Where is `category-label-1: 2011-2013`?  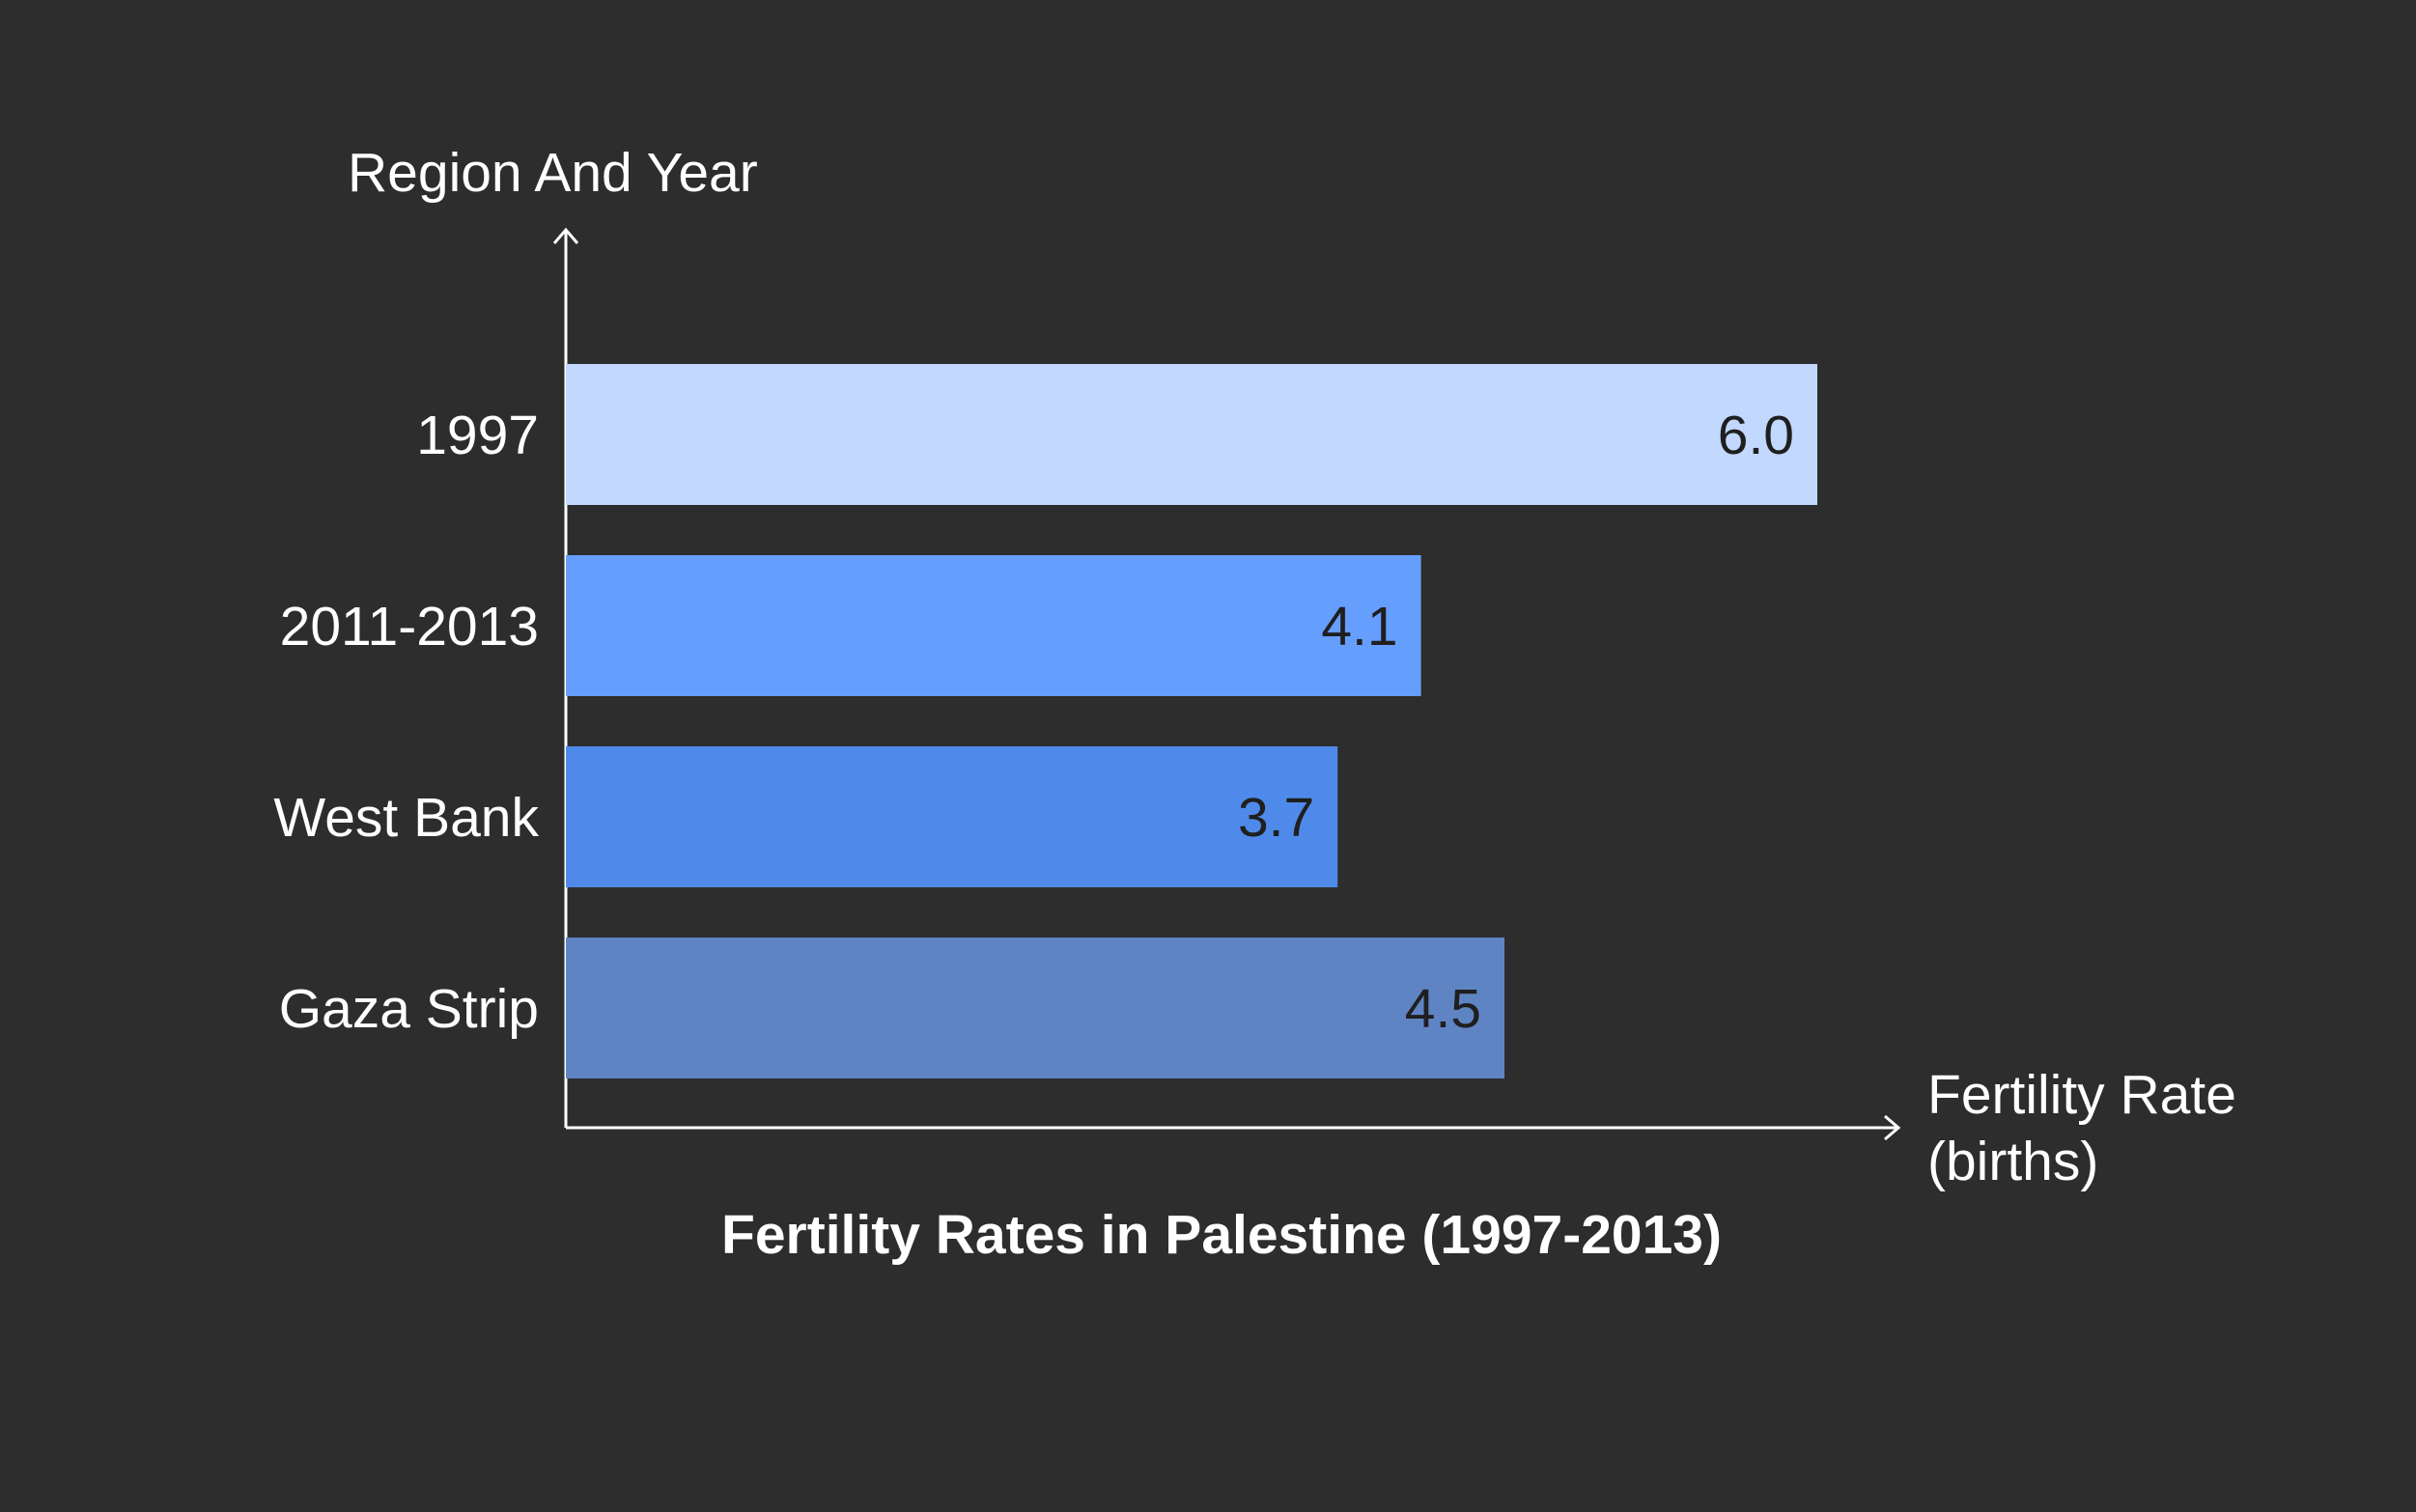
category-label-1: 2011-2013 is located at coordinates (410, 627).